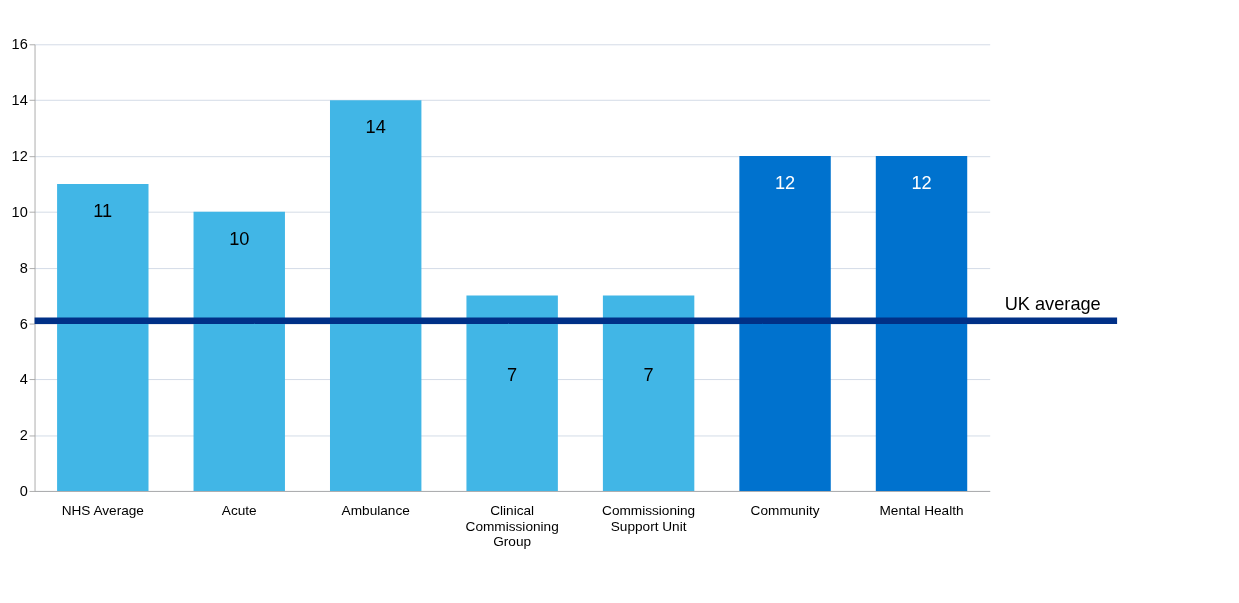 The width and height of the screenshot is (1239, 603). I want to click on y-tick-label: 4, so click(23, 379).